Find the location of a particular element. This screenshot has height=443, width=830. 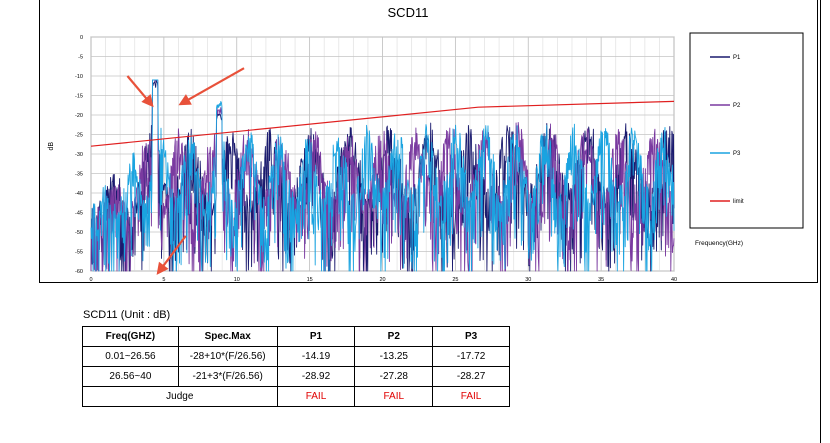

y-tick-label: 0 is located at coordinates (81, 38).